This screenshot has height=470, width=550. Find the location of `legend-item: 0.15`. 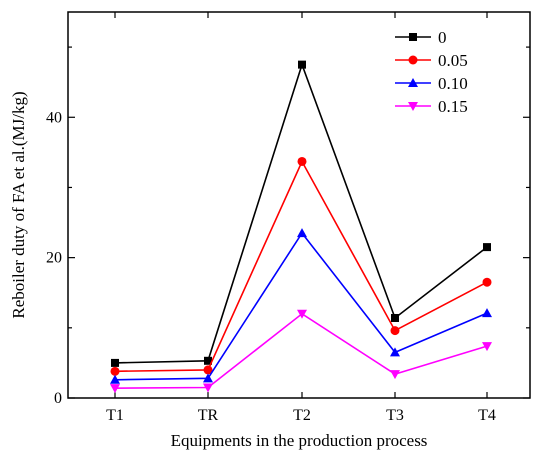

legend-item: 0.15 is located at coordinates (431, 106).